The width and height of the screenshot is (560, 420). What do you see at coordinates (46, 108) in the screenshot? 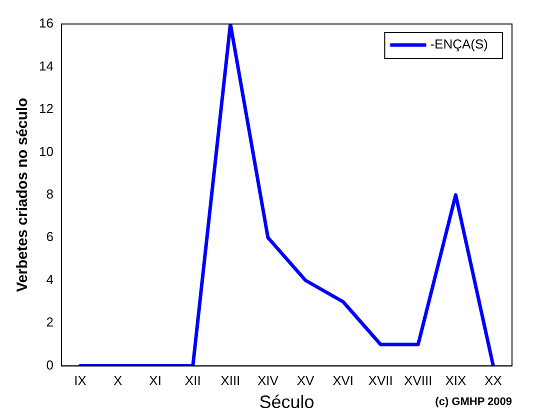
I see `y-tick-label: 12` at bounding box center [46, 108].